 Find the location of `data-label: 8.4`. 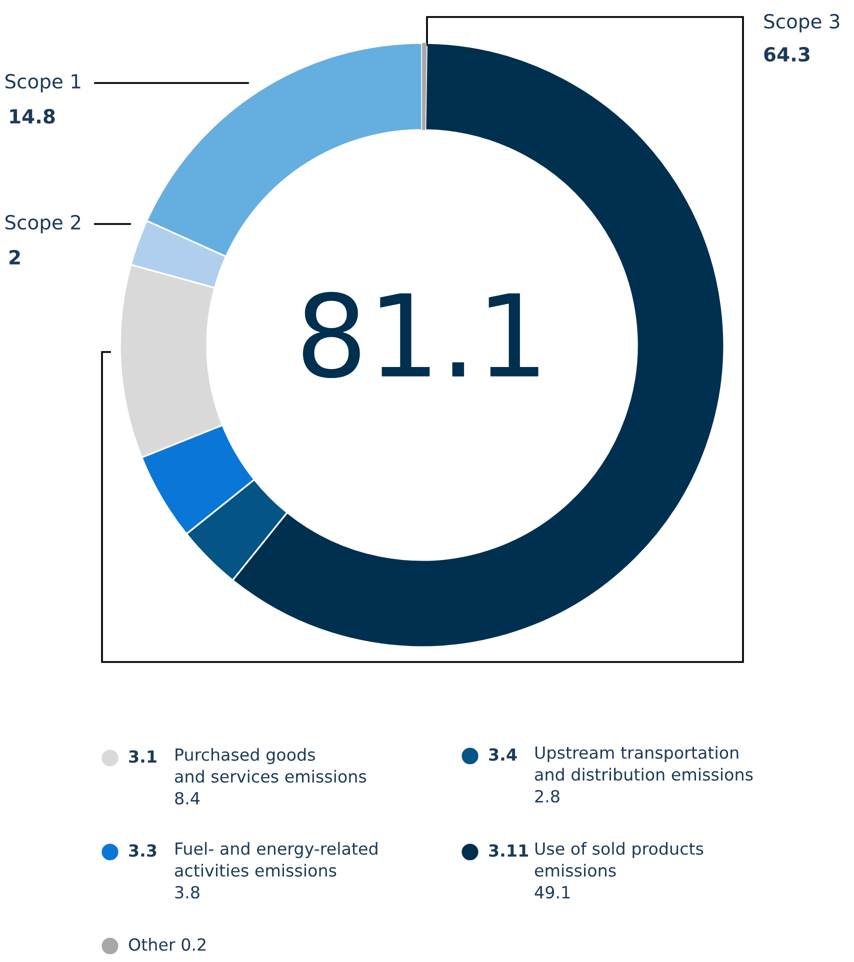

data-label: 8.4 is located at coordinates (187, 798).